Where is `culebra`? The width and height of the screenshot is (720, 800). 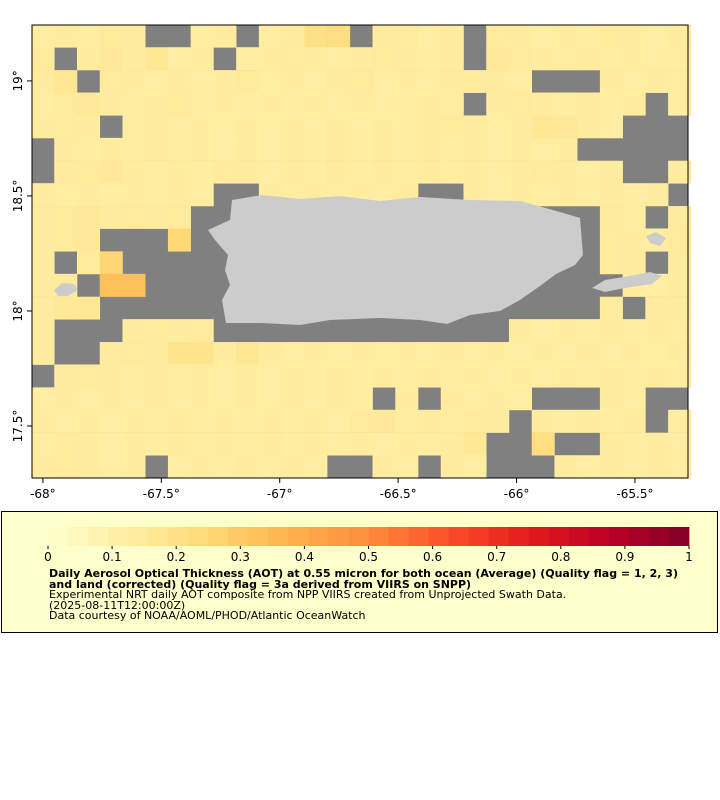
culebra is located at coordinates (656, 239).